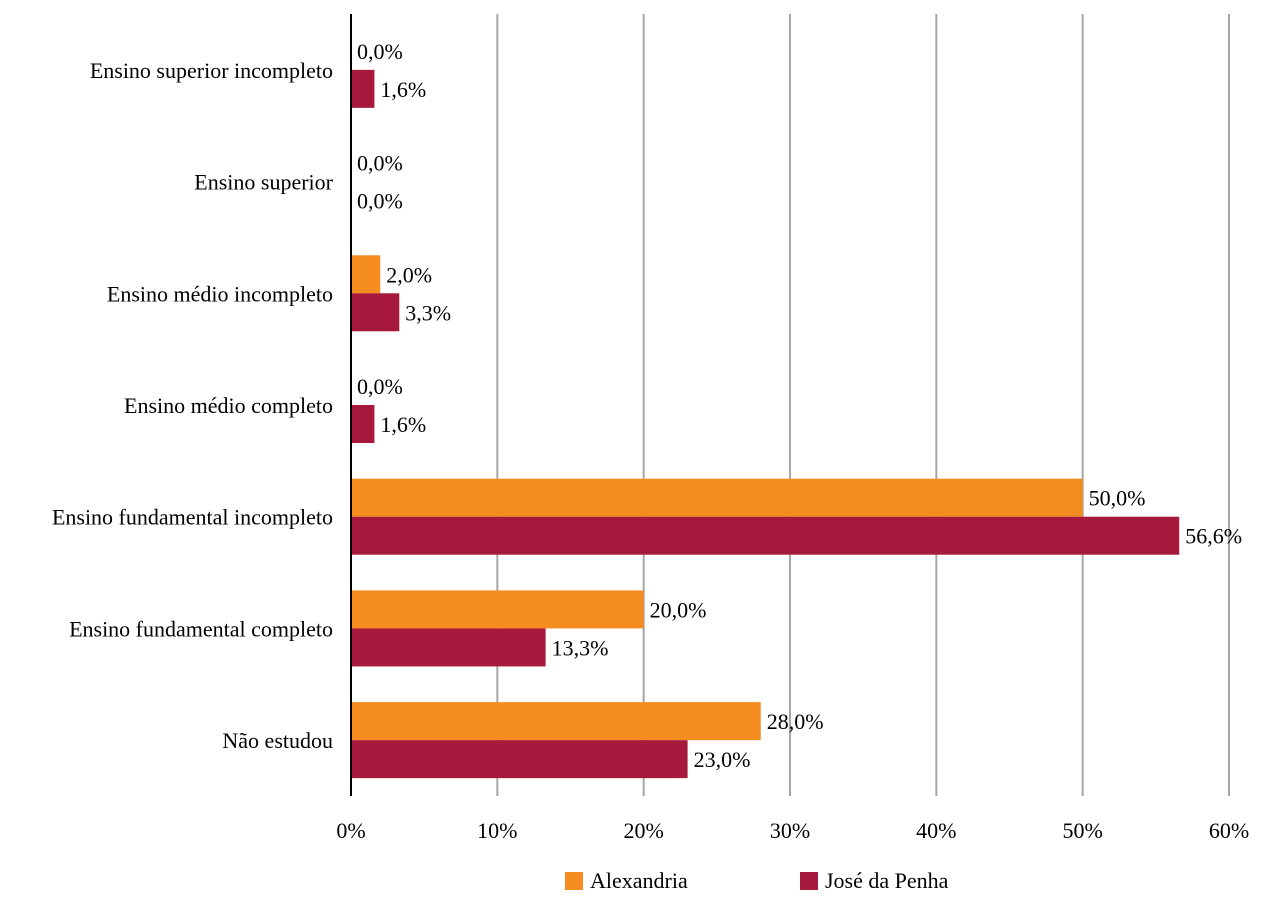 The height and width of the screenshot is (906, 1261). I want to click on data-label-0-0: 0,0%, so click(380, 51).